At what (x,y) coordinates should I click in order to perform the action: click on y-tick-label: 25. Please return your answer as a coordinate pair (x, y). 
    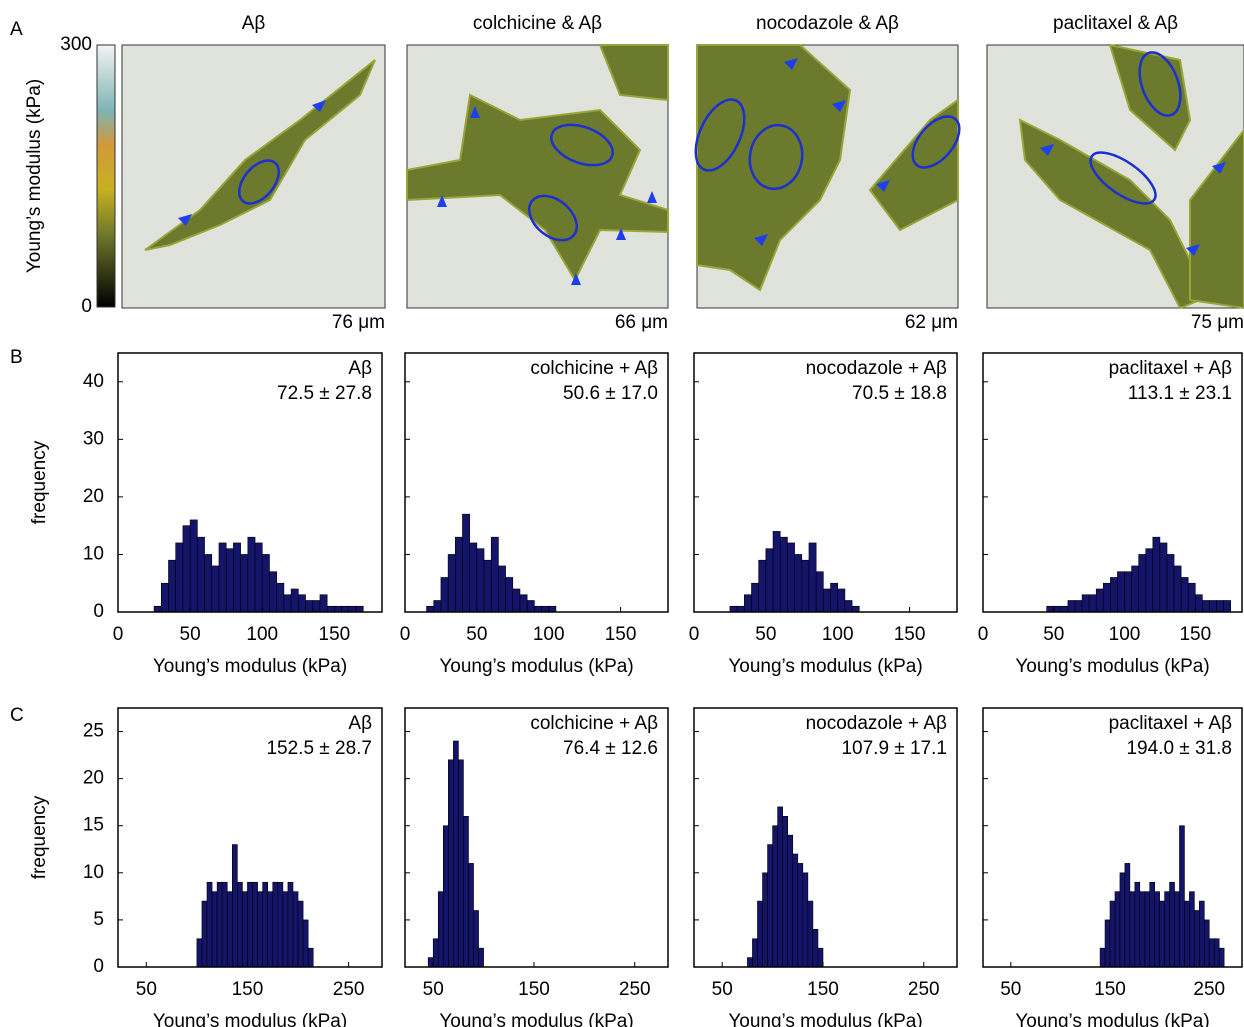
    Looking at the image, I should click on (93, 731).